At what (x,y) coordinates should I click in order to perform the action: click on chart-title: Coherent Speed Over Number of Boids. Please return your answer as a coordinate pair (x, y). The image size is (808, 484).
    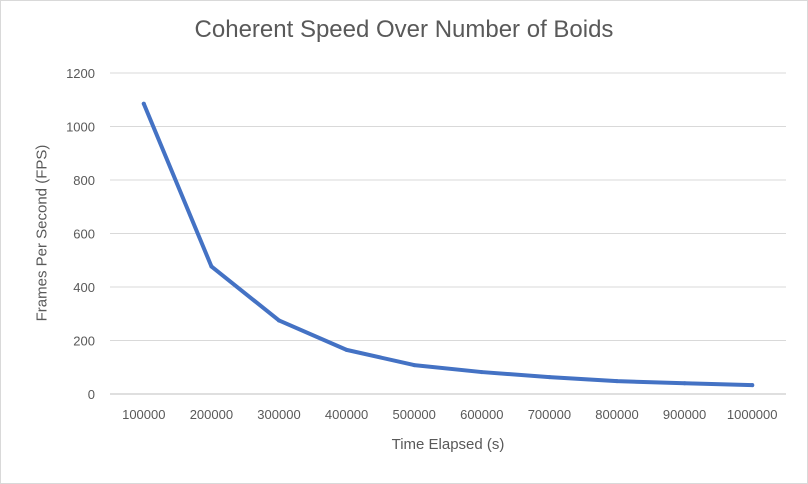
    Looking at the image, I should click on (404, 29).